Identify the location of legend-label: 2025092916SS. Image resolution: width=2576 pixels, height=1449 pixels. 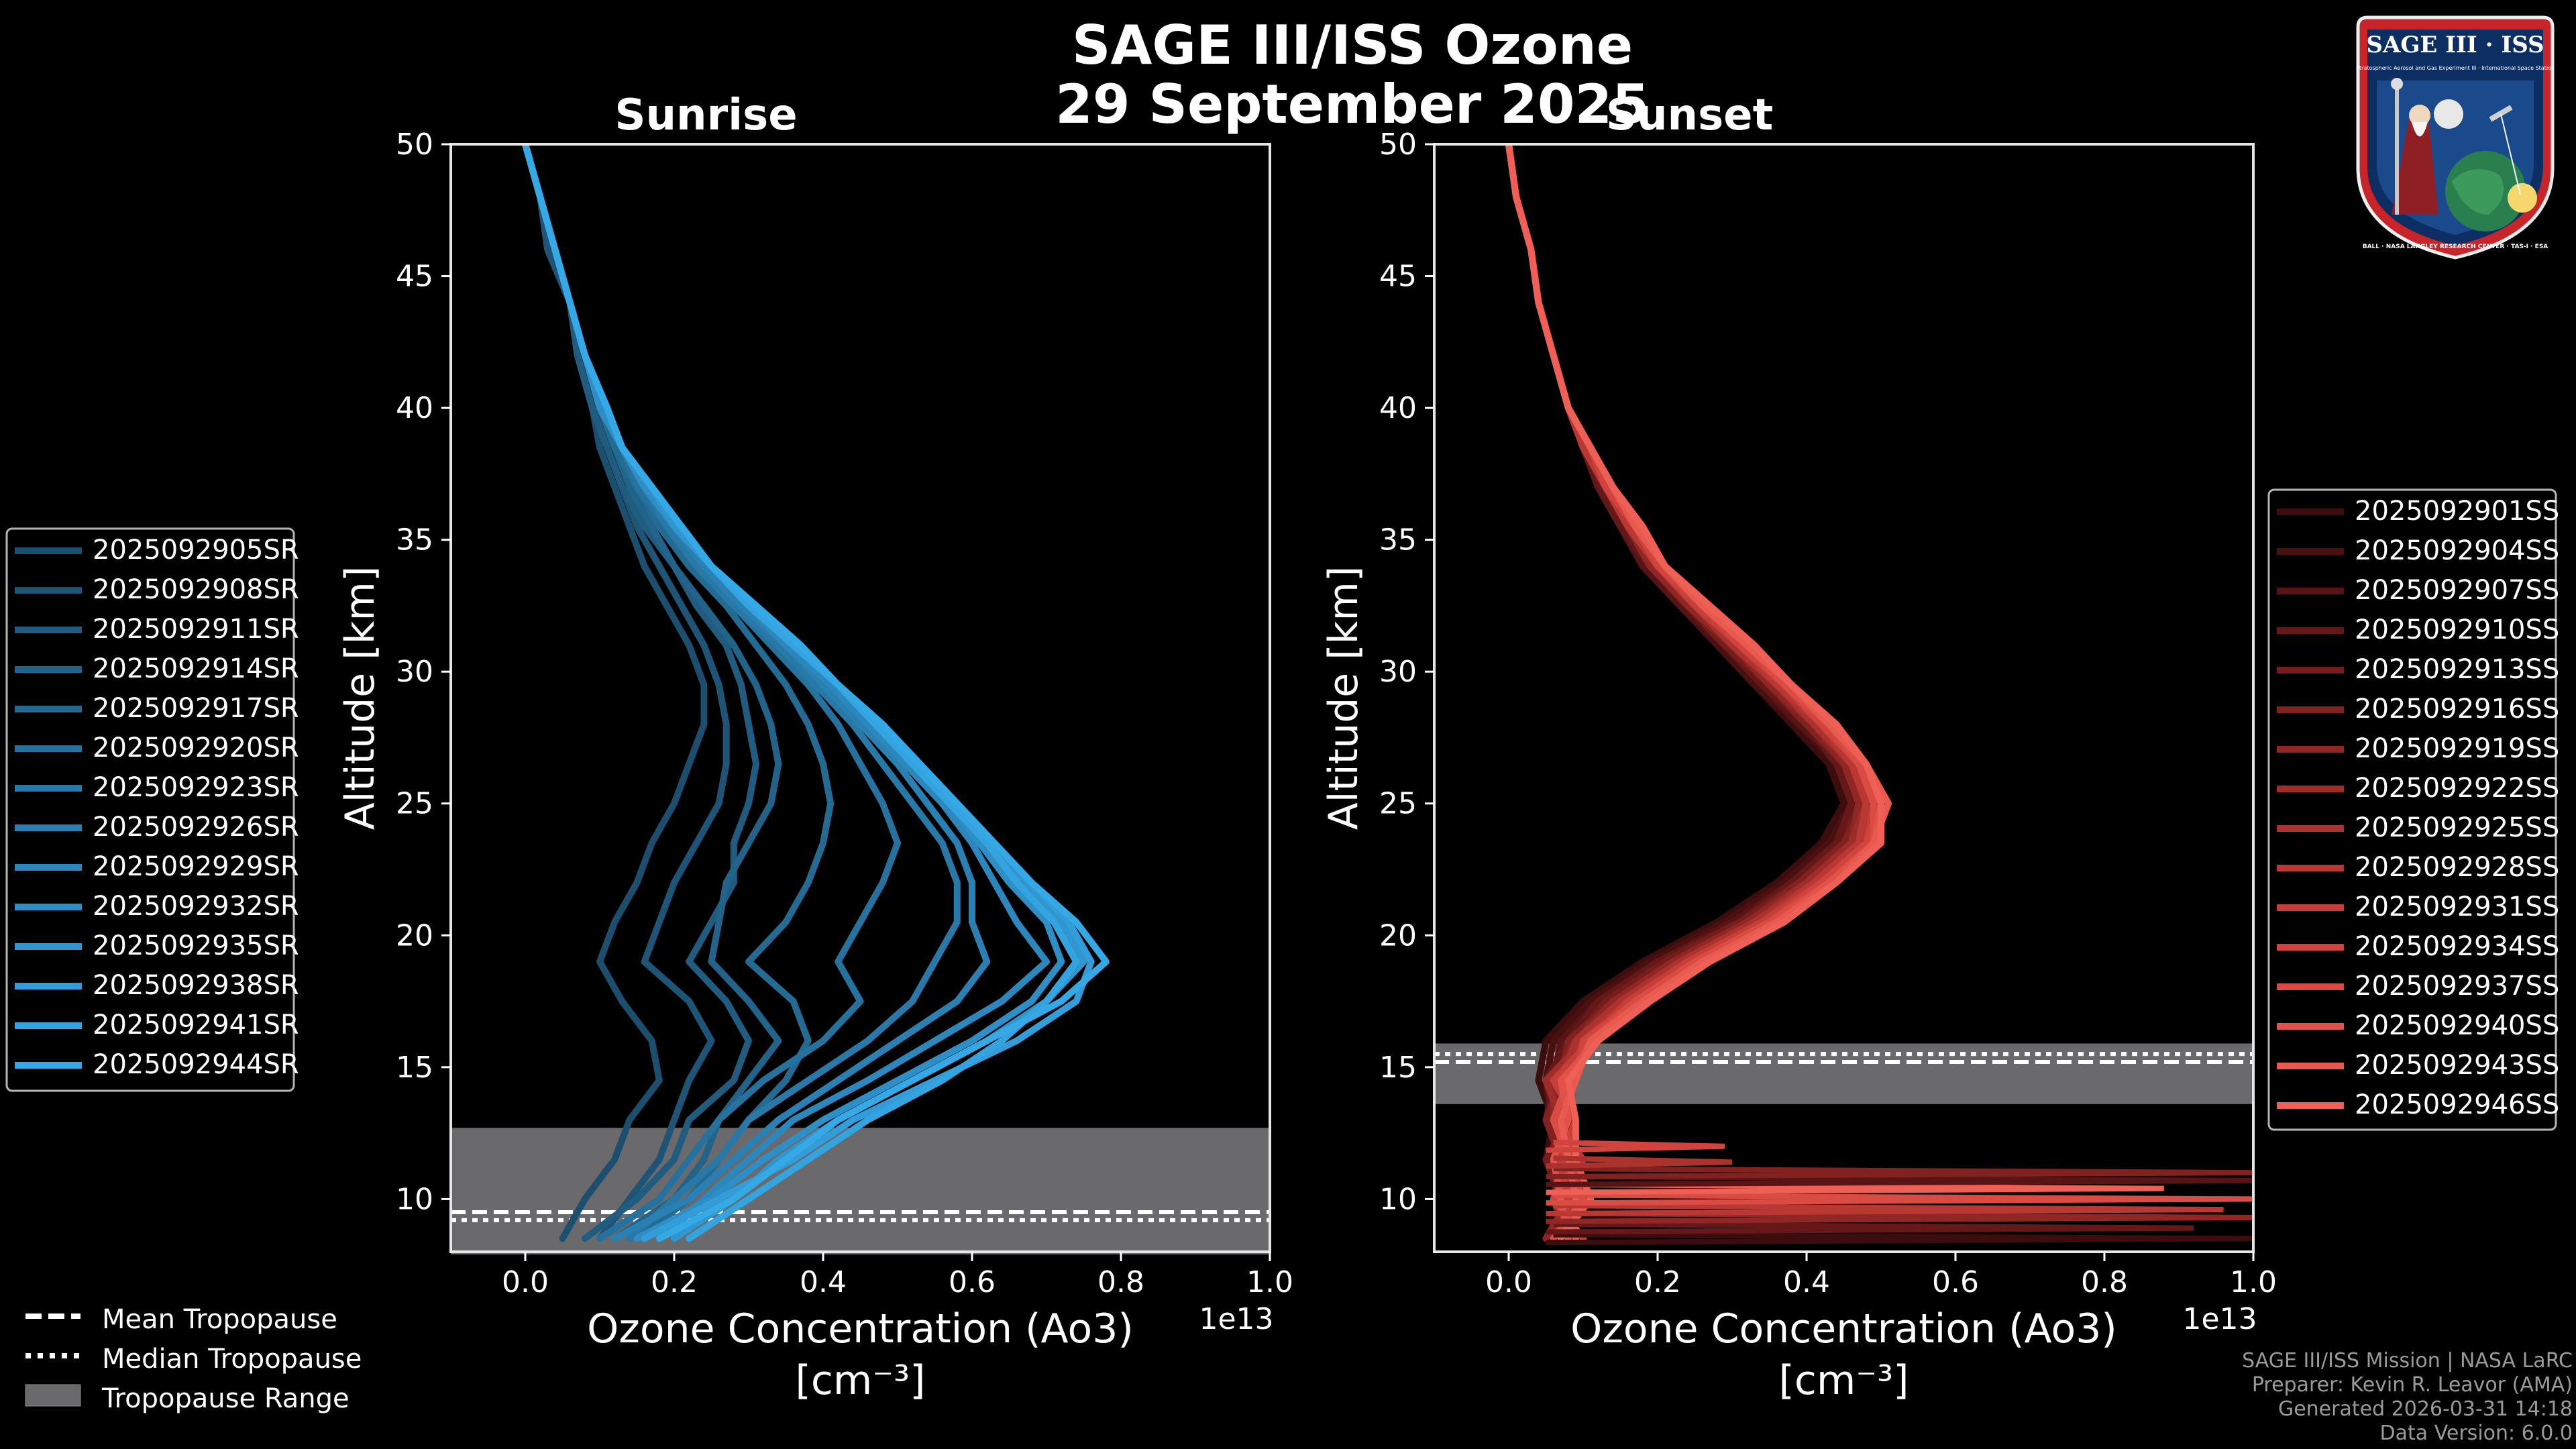
(2457, 709).